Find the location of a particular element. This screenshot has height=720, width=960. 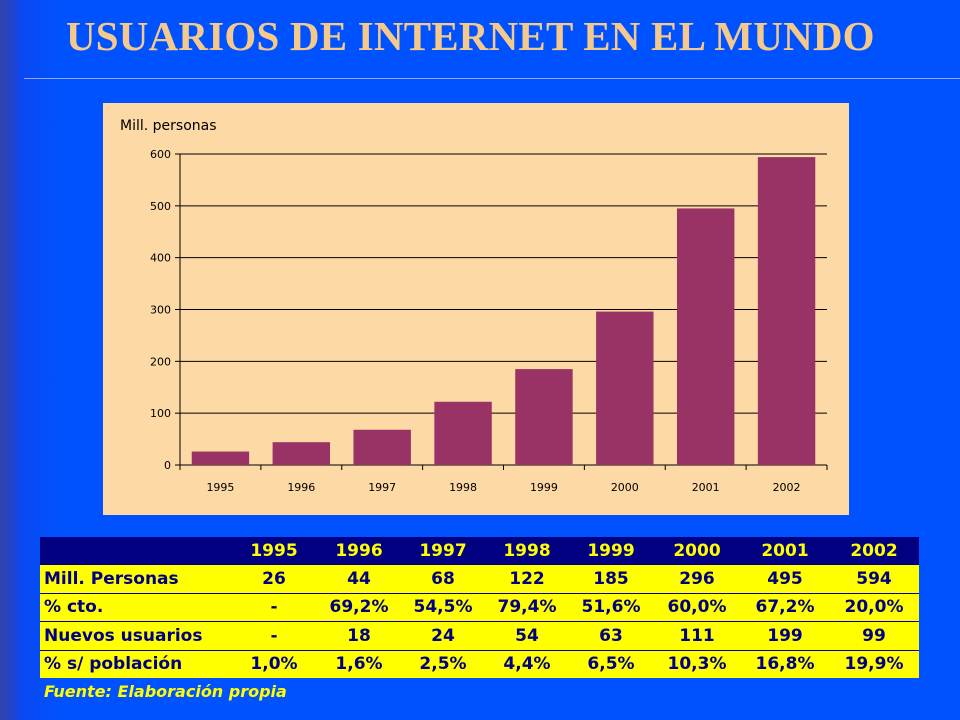

y-tick-label: 600 is located at coordinates (160, 154).